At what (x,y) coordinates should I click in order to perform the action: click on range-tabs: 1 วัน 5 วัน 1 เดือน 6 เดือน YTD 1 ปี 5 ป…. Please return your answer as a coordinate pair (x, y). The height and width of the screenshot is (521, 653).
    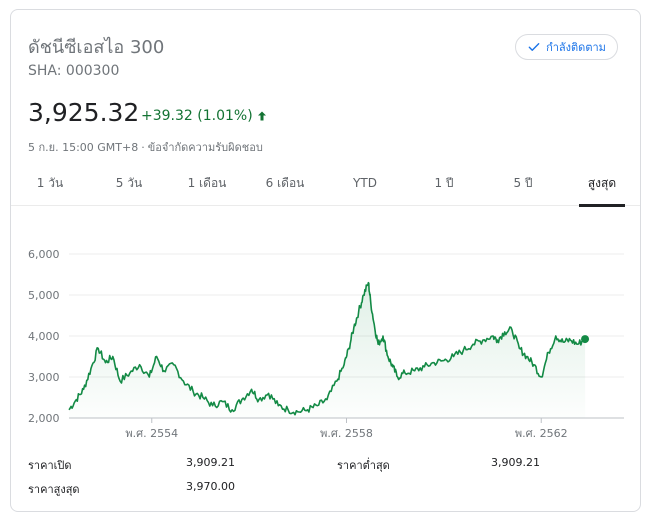
    Looking at the image, I should click on (325, 188).